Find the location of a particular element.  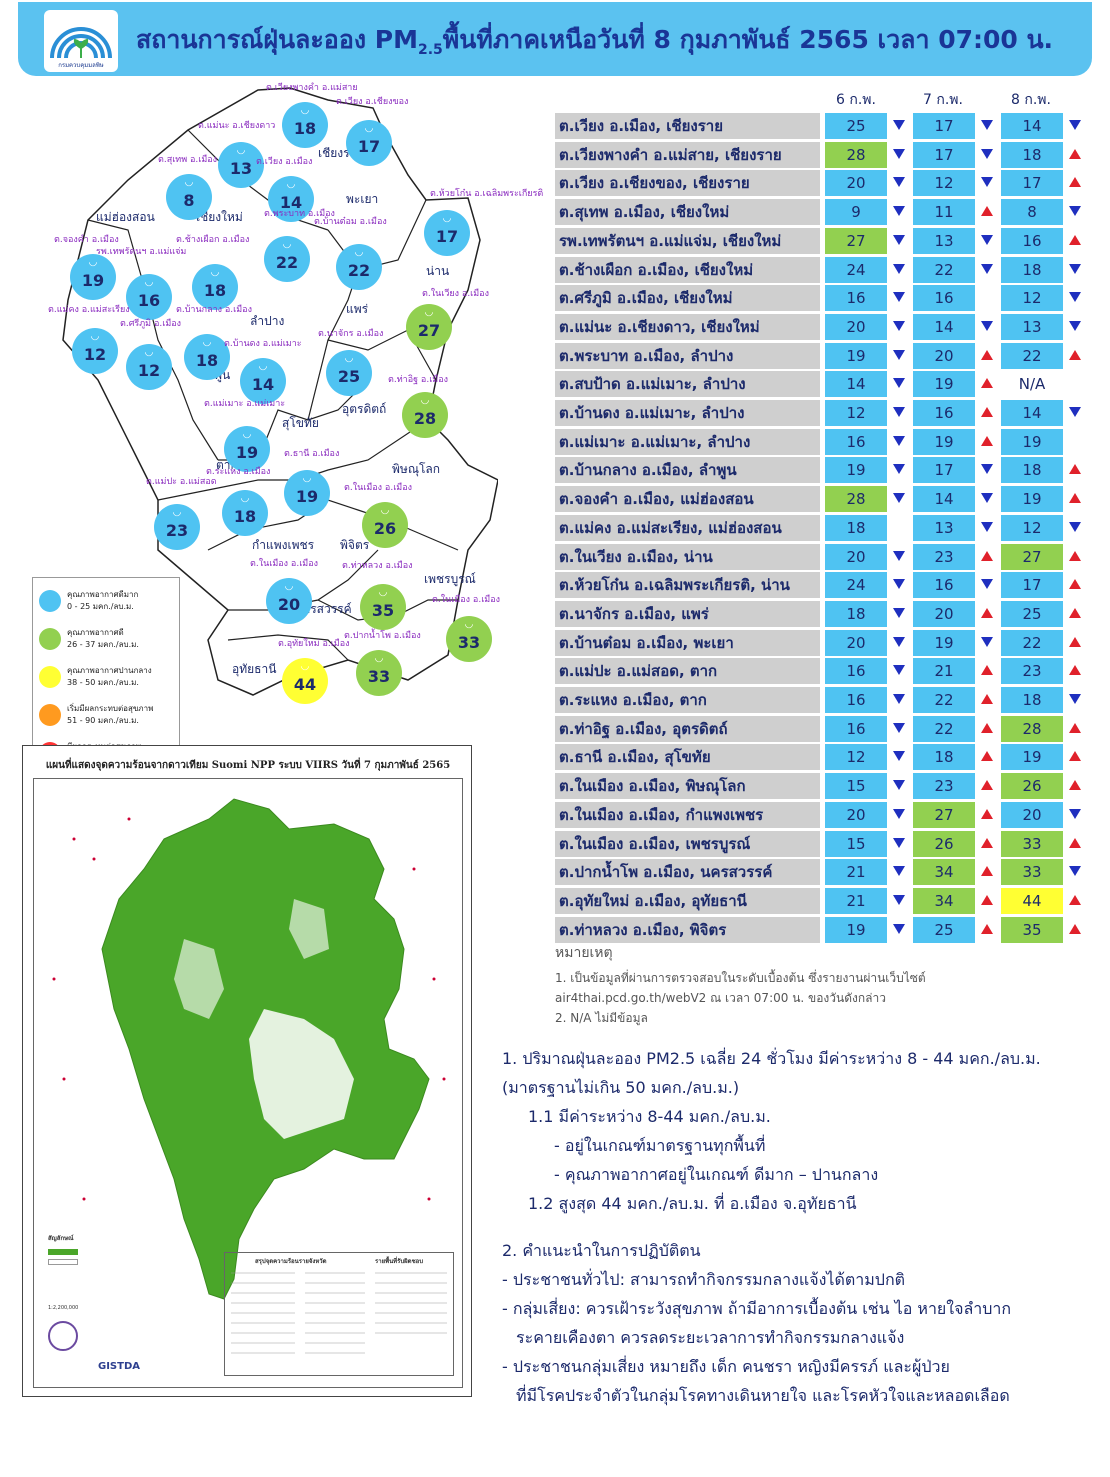

summary-line-2: (มาตรฐานไม่เกิน 50 มคก./ลบ.ม.) is located at coordinates (621, 1087).